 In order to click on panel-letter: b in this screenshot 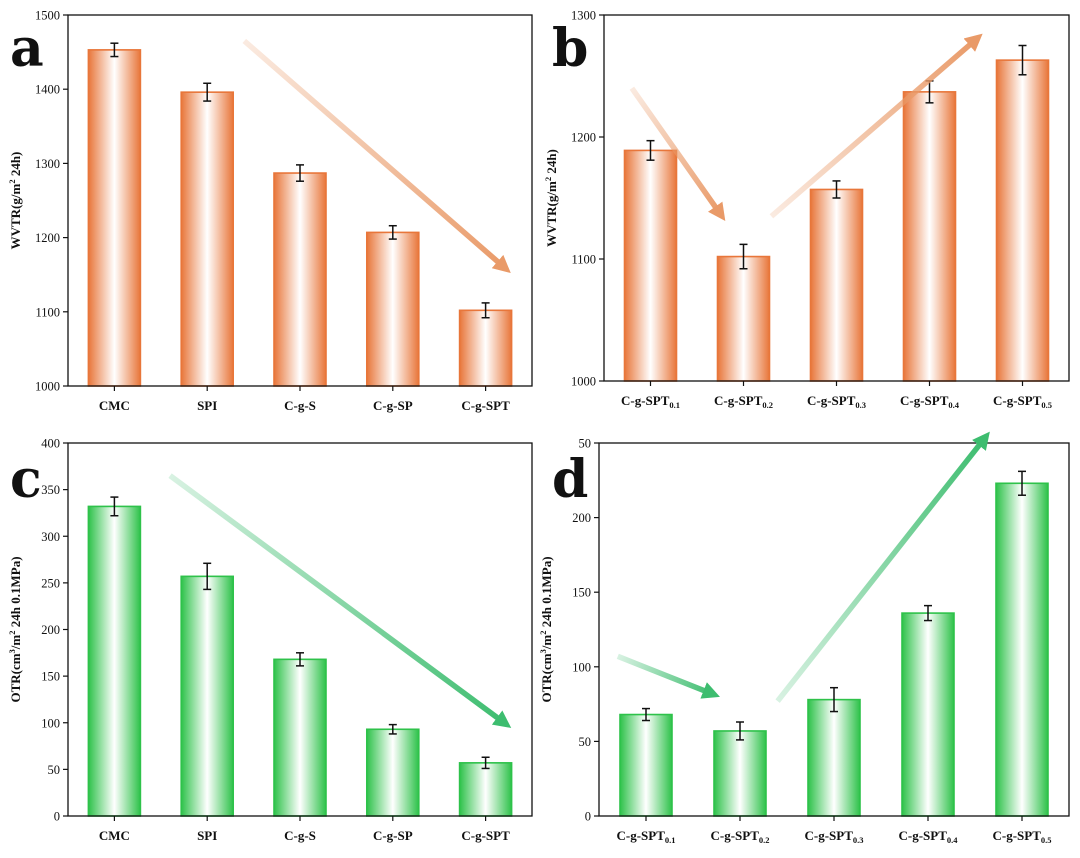, I will do `click(570, 48)`.